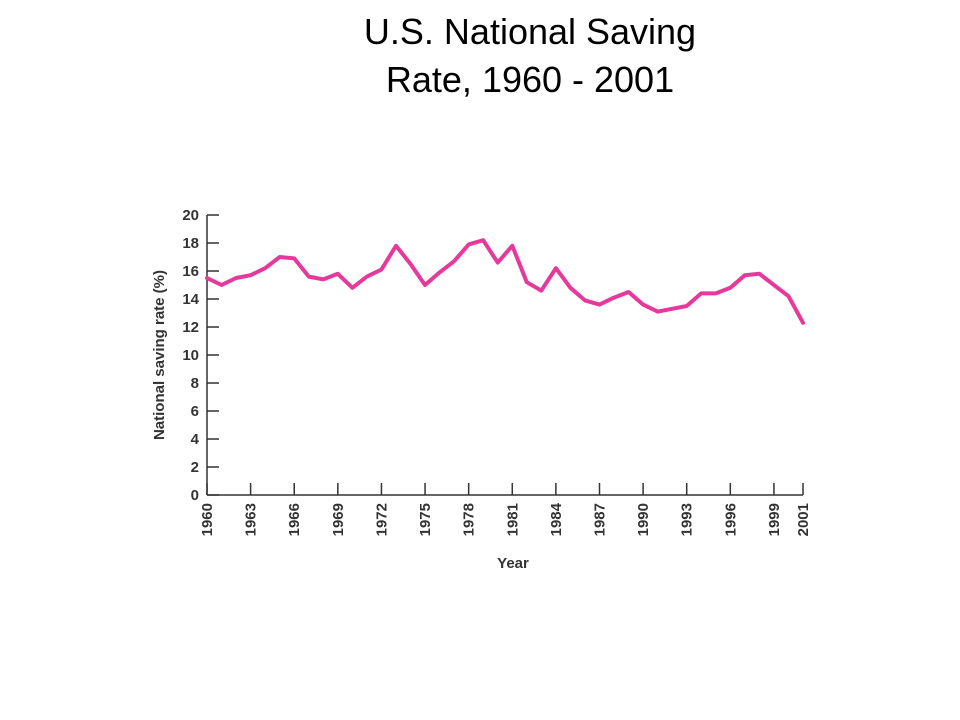 This screenshot has height=720, width=960. Describe the element at coordinates (381, 519) in the screenshot. I see `x-tick-label: 1972` at that location.